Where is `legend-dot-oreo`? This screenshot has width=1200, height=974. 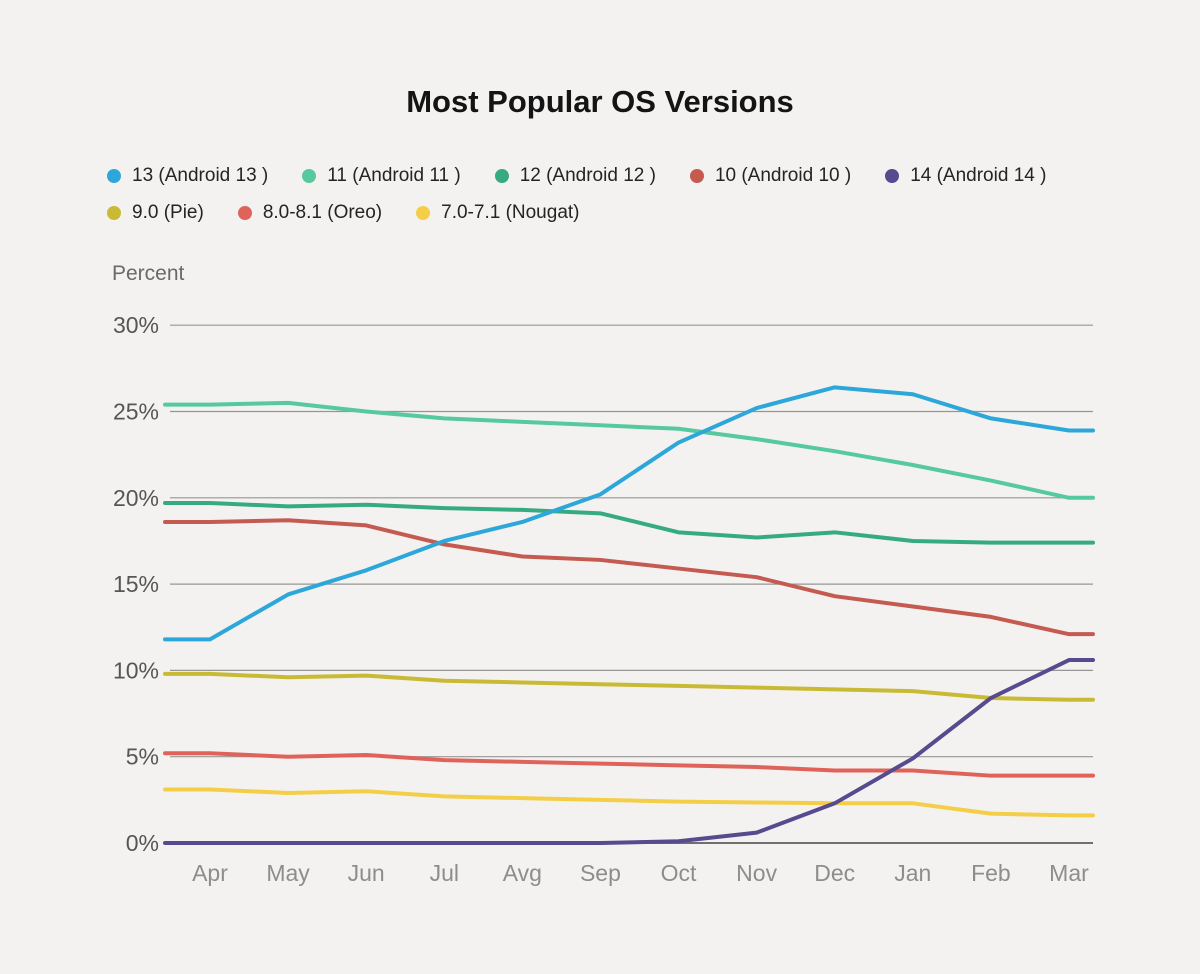 legend-dot-oreo is located at coordinates (244, 213).